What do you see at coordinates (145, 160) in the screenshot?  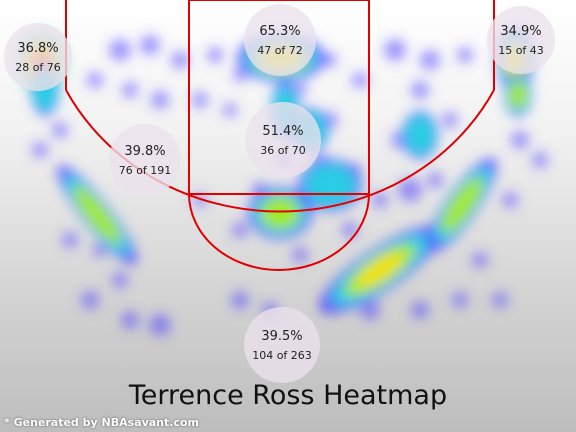 I see `zone-left-midrange: 39.8% 76 of 191` at bounding box center [145, 160].